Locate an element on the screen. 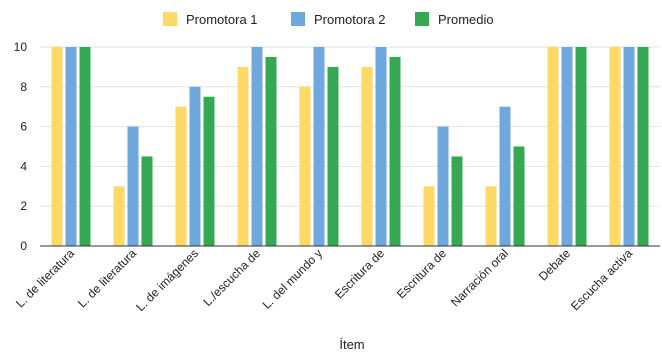  x-tick-label: Escucha activa is located at coordinates (601, 279).